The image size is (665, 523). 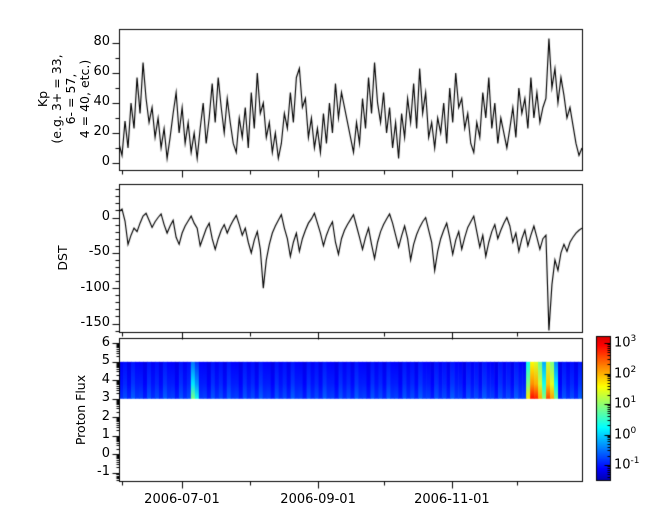 What do you see at coordinates (99, 252) in the screenshot?
I see `y-tick-label: -50` at bounding box center [99, 252].